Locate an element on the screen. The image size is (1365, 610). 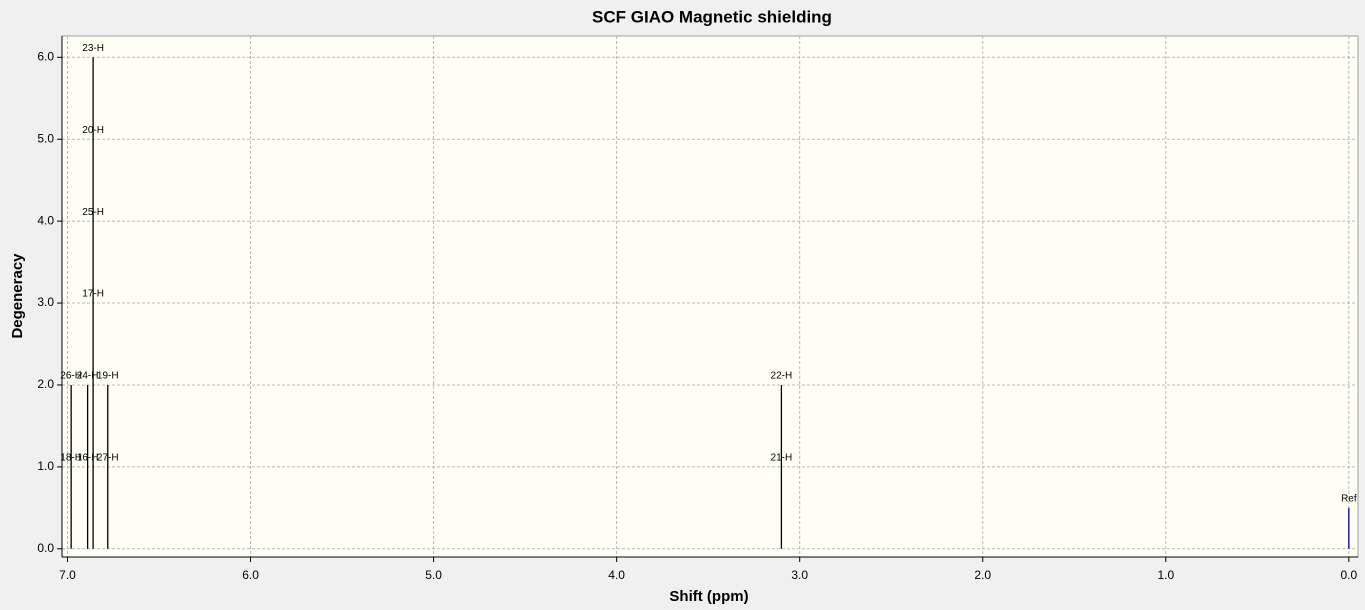
x-tick-label: 2.0 is located at coordinates (982, 575).